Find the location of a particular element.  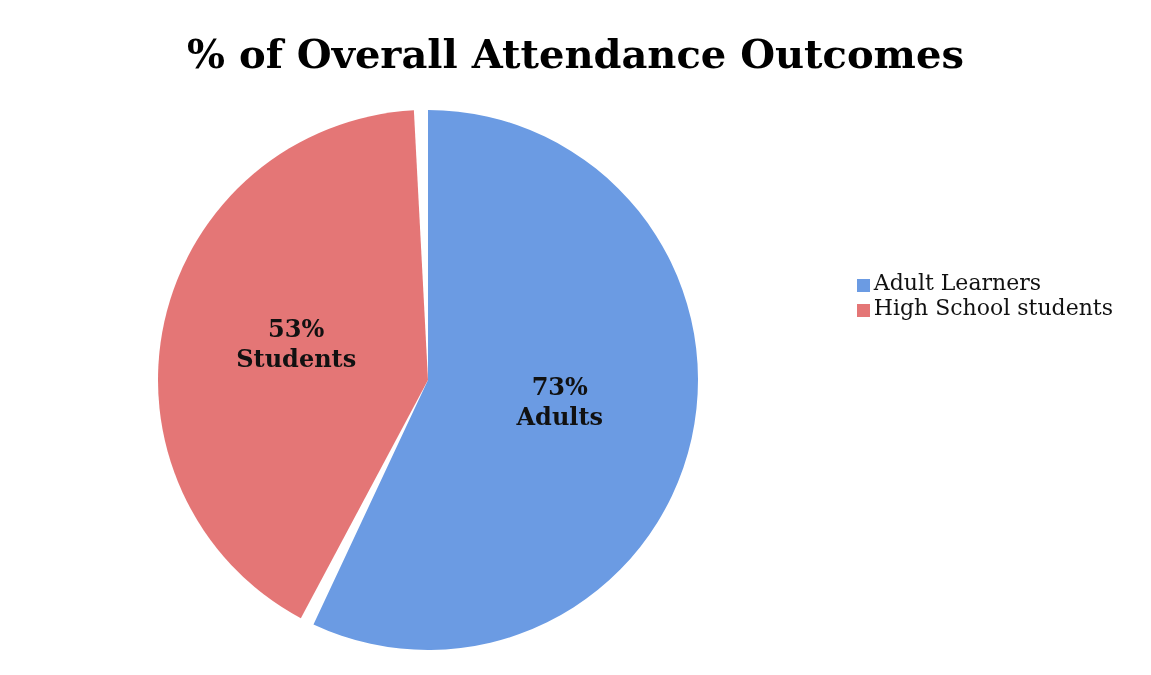

chart-title: % of Overall Attendance Outcomes is located at coordinates (575, 54).